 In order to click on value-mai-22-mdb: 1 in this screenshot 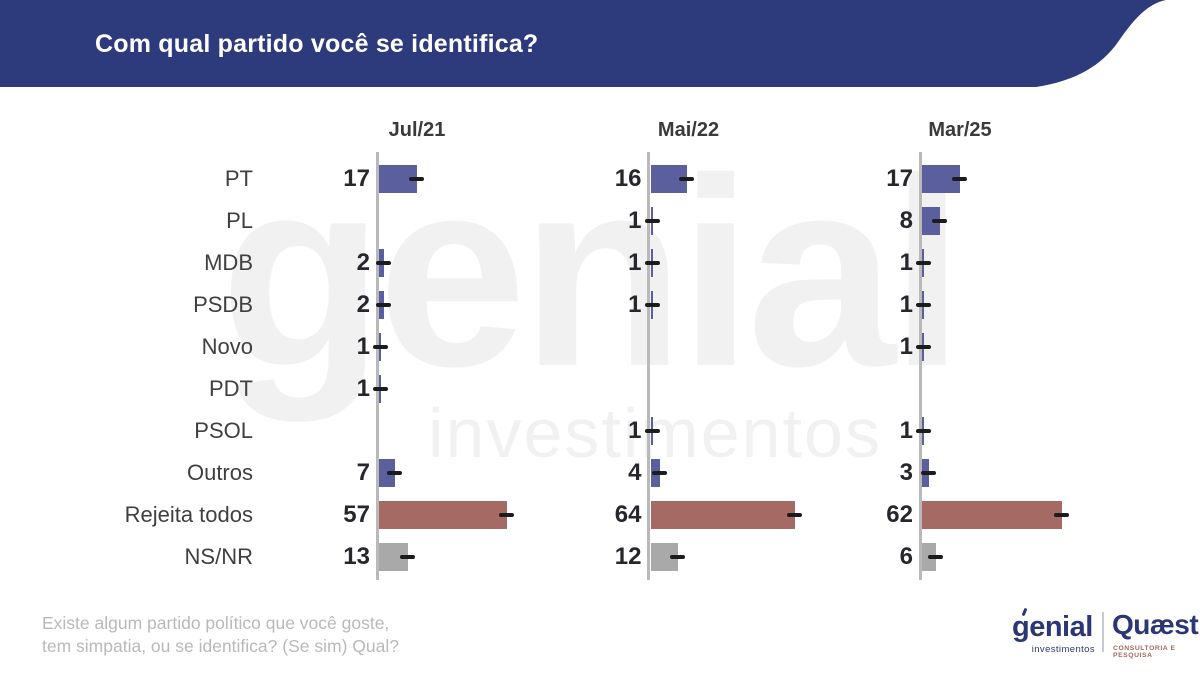, I will do `click(635, 262)`.